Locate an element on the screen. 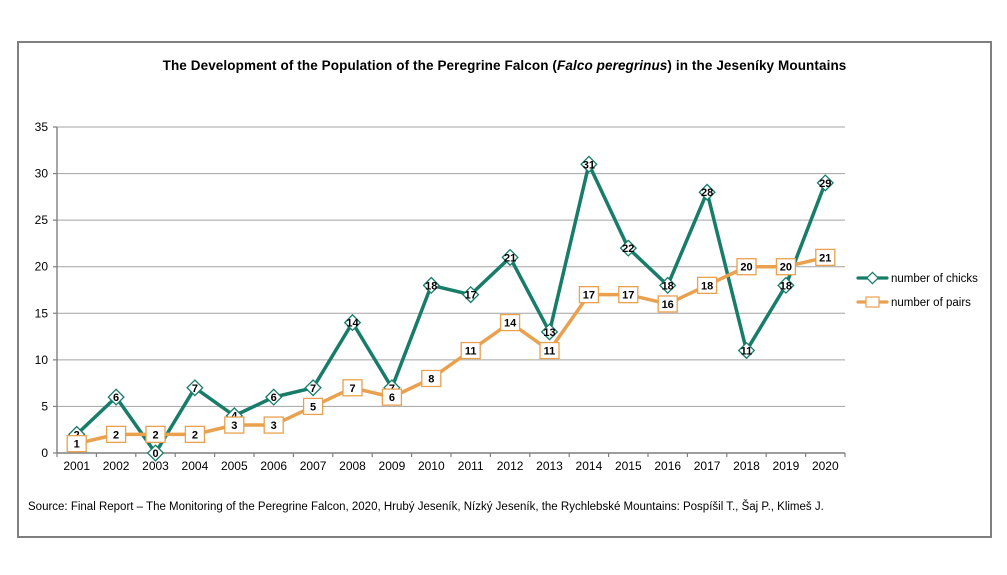 The image size is (1007, 575). x-tick-label: 2008 is located at coordinates (352, 466).